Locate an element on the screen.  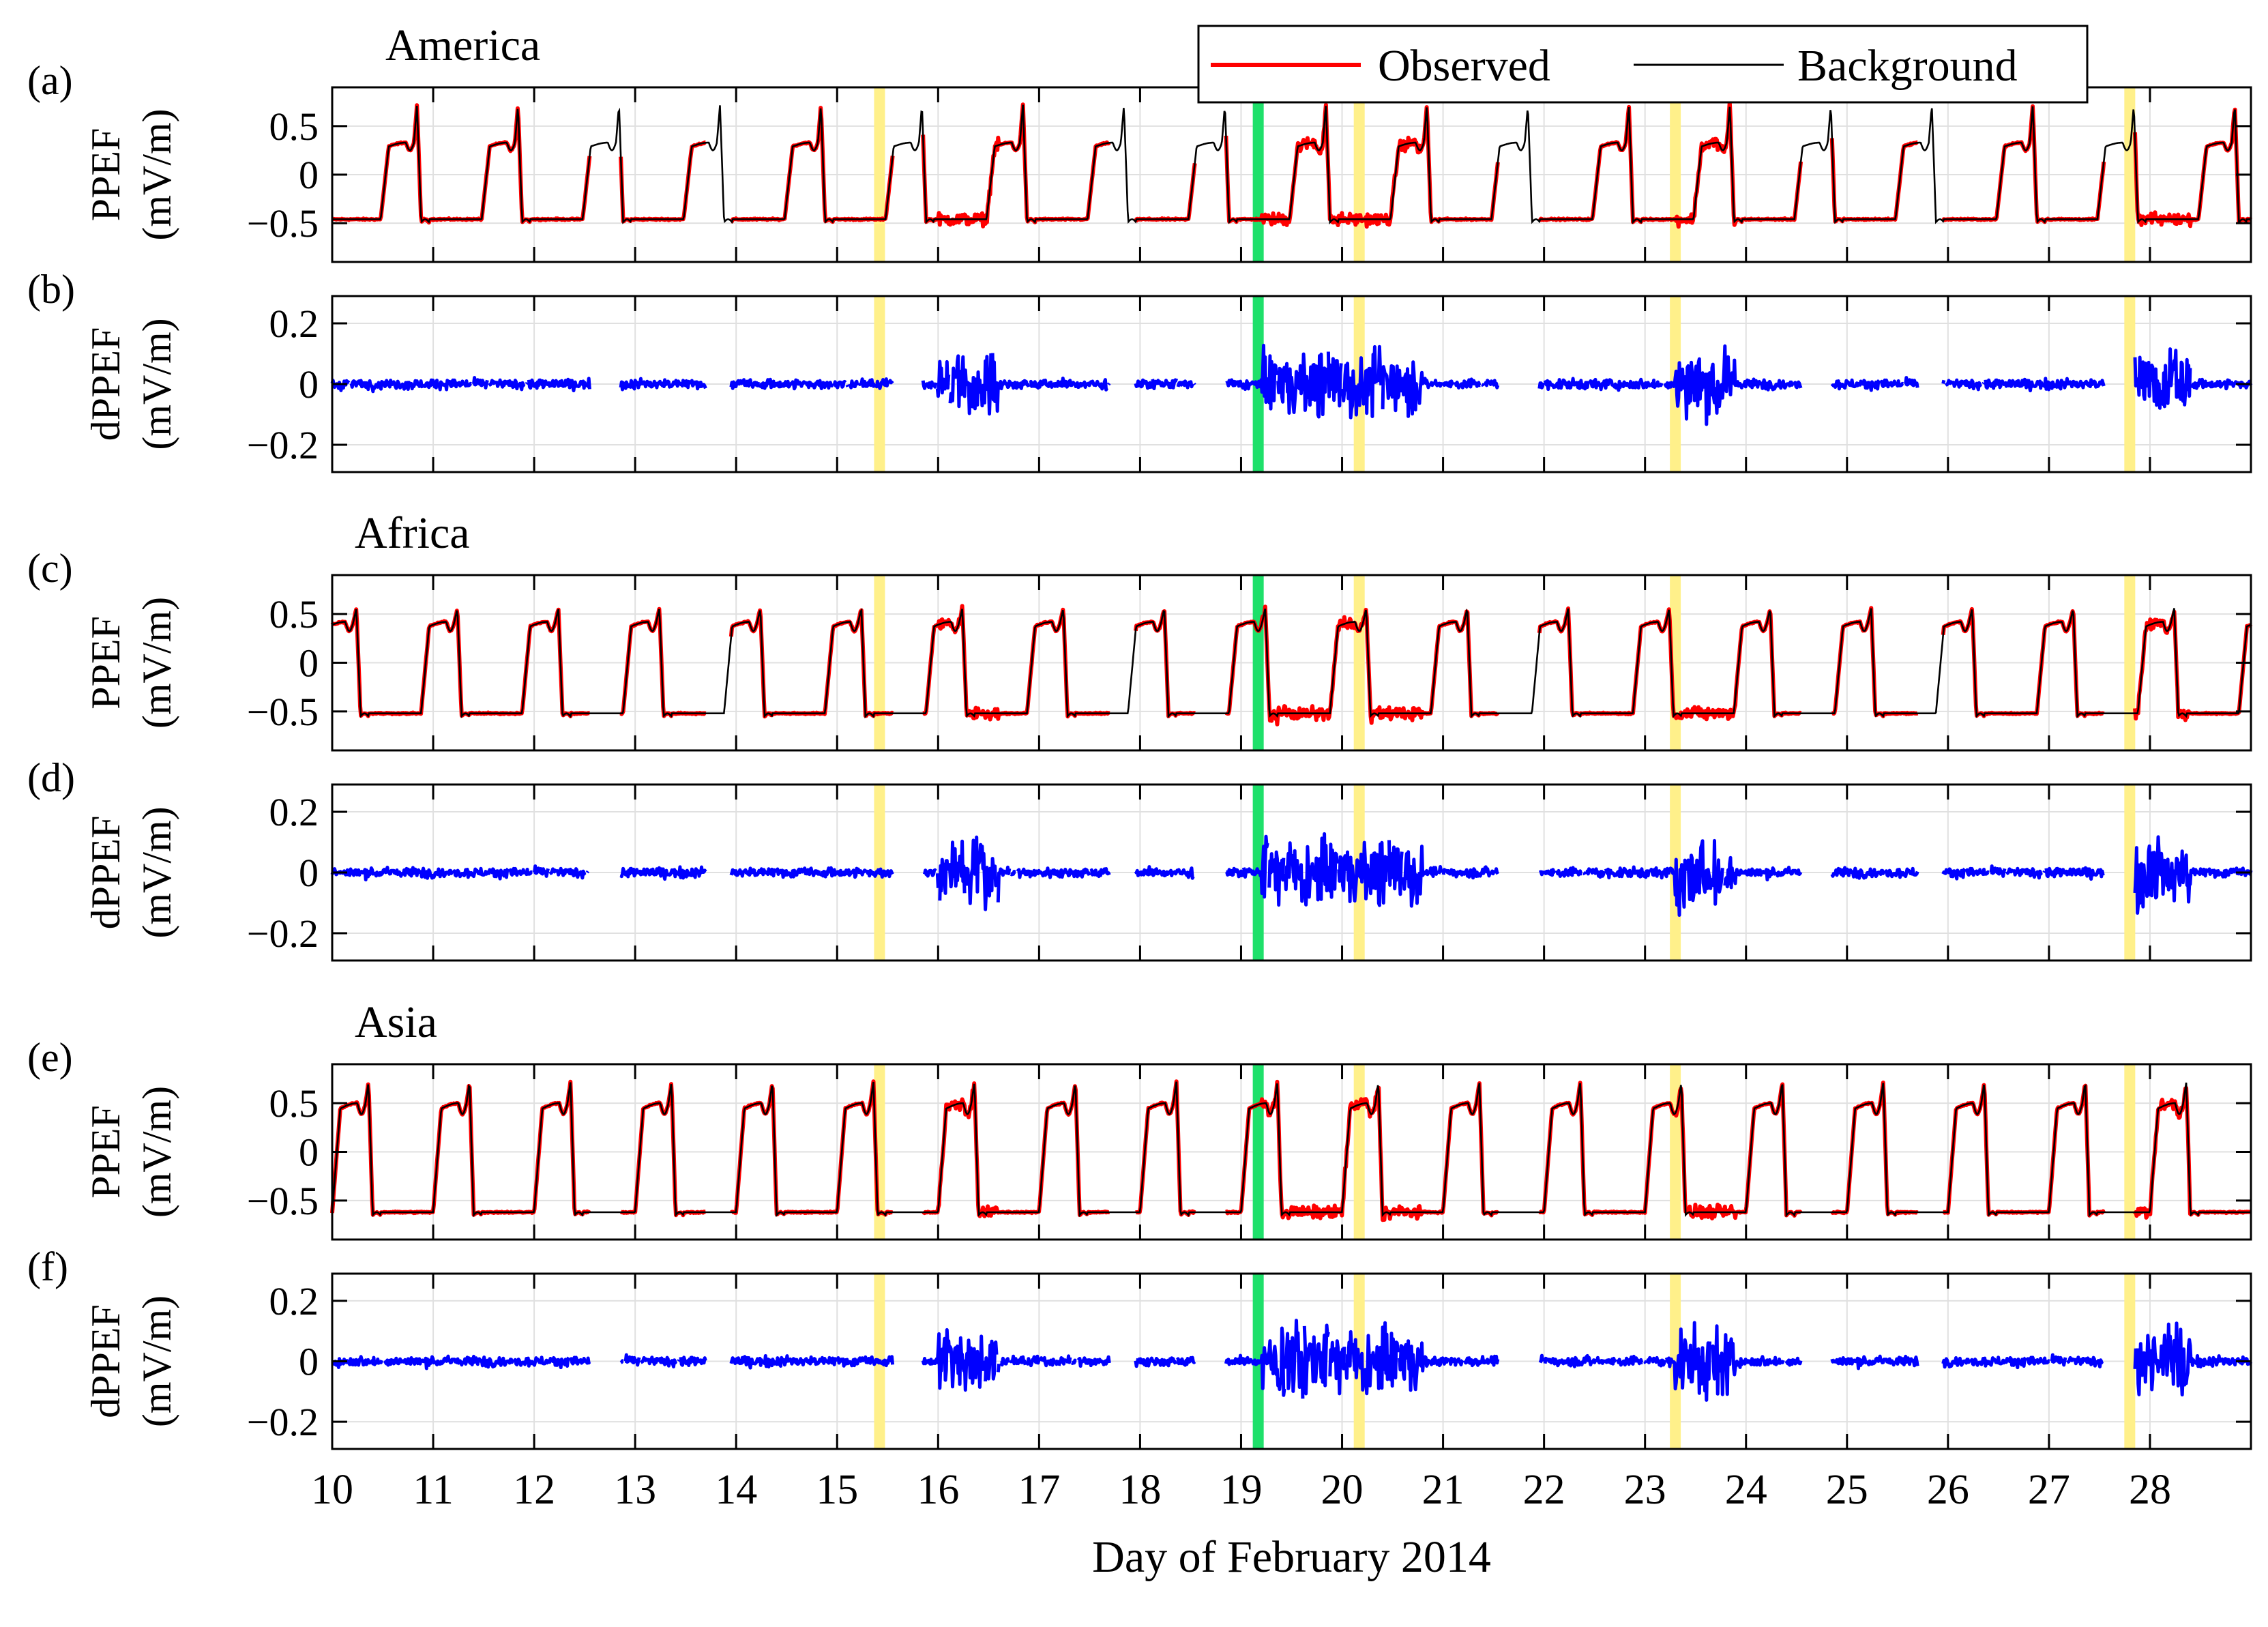
y-axis-unit-a: (mV/m) is located at coordinates (157, 174).